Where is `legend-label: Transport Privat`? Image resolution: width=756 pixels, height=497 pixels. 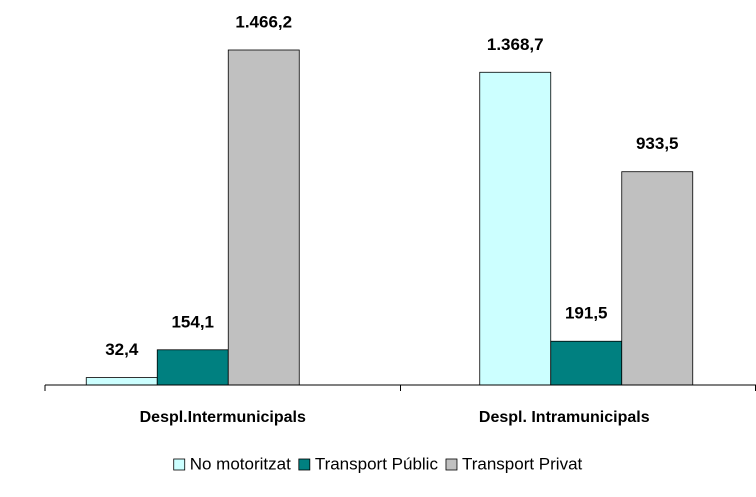 legend-label: Transport Privat is located at coordinates (522, 463).